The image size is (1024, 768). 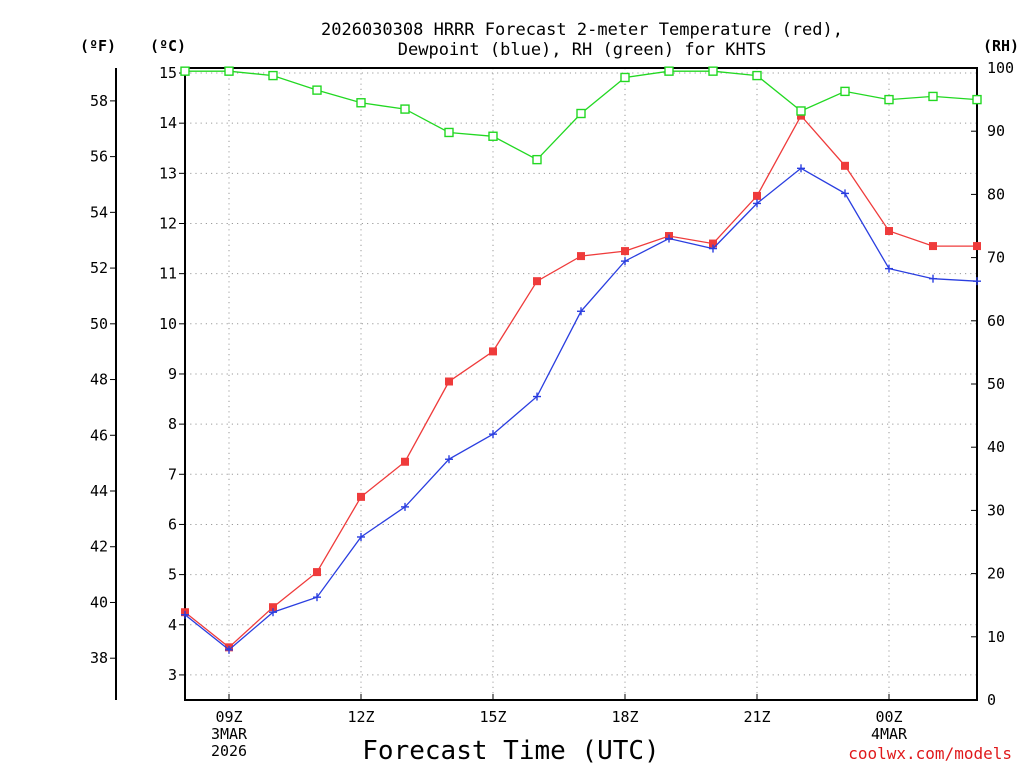 I want to click on celsius-tick-label: 7, so click(x=172, y=474).